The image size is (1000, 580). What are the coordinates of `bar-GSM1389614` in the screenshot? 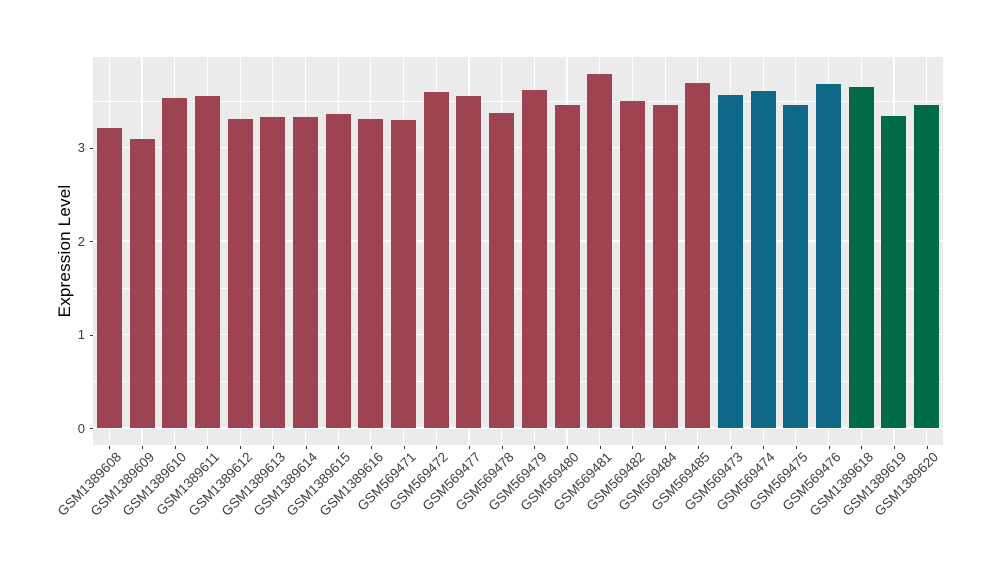 It's located at (305, 272).